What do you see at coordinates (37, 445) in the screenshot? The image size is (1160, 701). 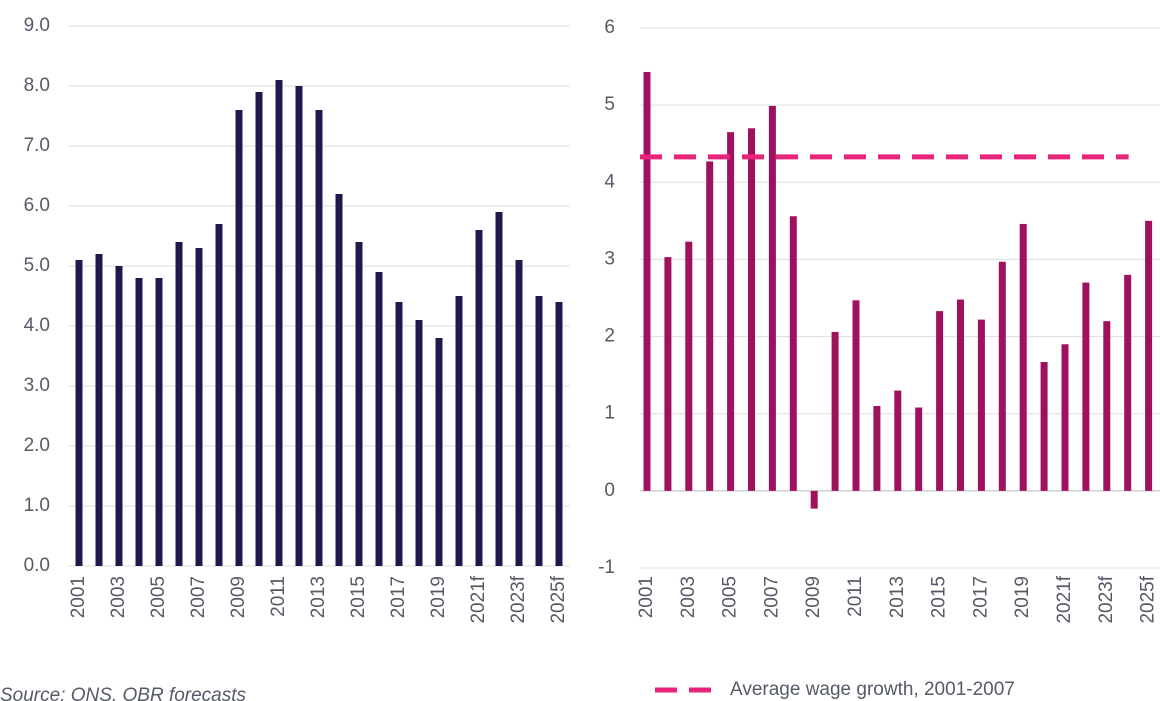 I see `y-tick-label: 2.0` at bounding box center [37, 445].